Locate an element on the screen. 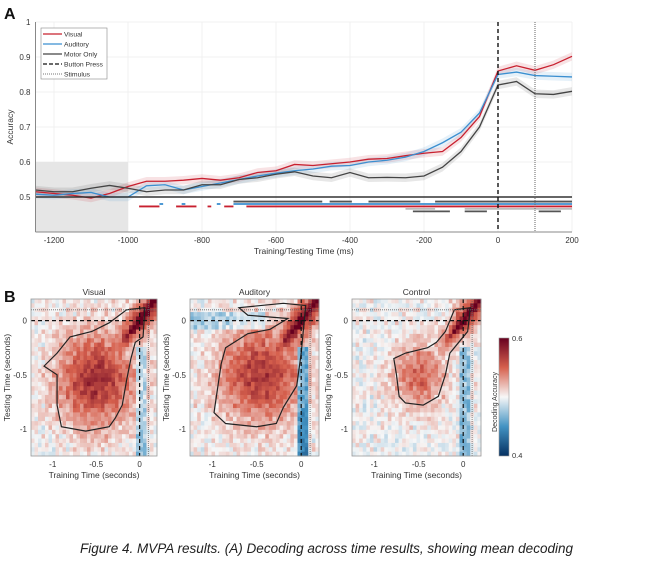 The height and width of the screenshot is (564, 653). y-tick-label: 0.5 is located at coordinates (25, 197).